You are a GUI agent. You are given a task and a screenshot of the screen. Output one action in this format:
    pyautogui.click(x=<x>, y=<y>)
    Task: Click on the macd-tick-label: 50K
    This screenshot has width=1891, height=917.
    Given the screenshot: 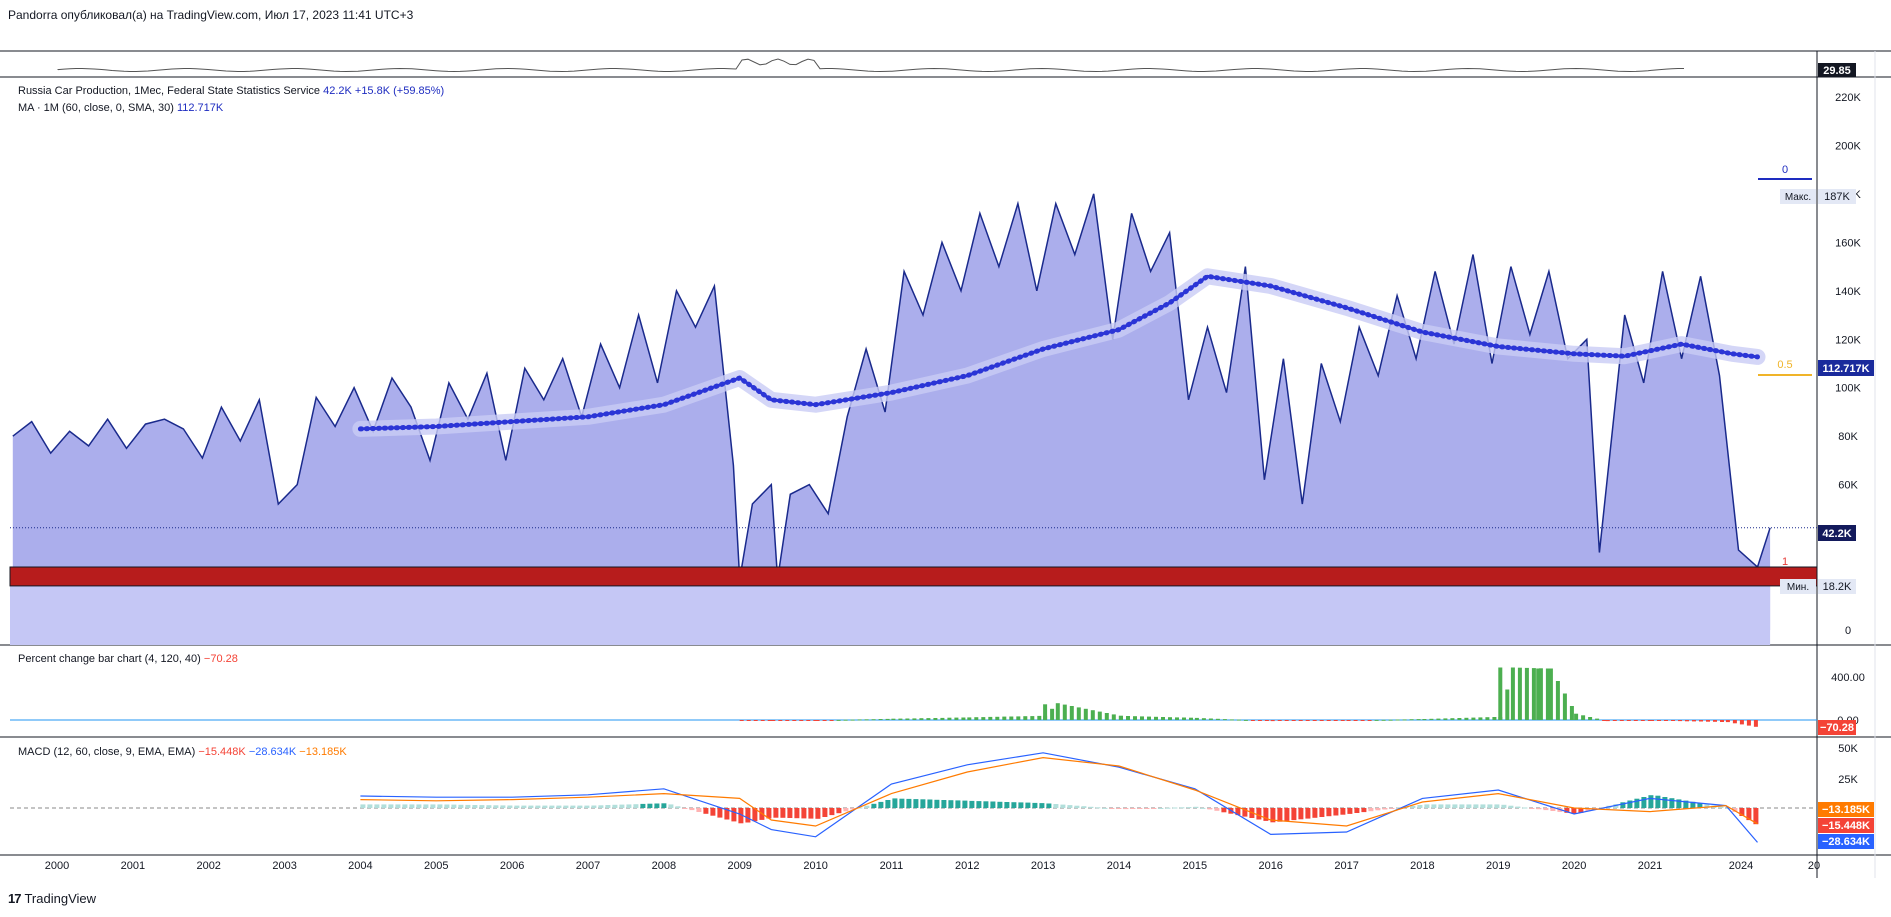 What is the action you would take?
    pyautogui.click(x=1848, y=749)
    